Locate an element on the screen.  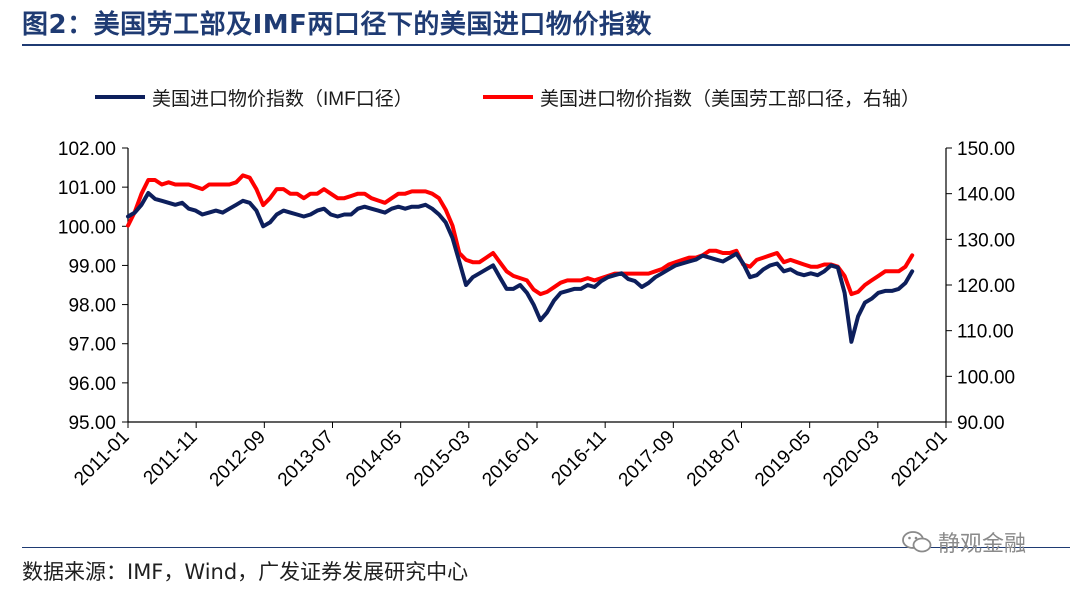
y-right-tick-label: 130.00 is located at coordinates (986, 240).